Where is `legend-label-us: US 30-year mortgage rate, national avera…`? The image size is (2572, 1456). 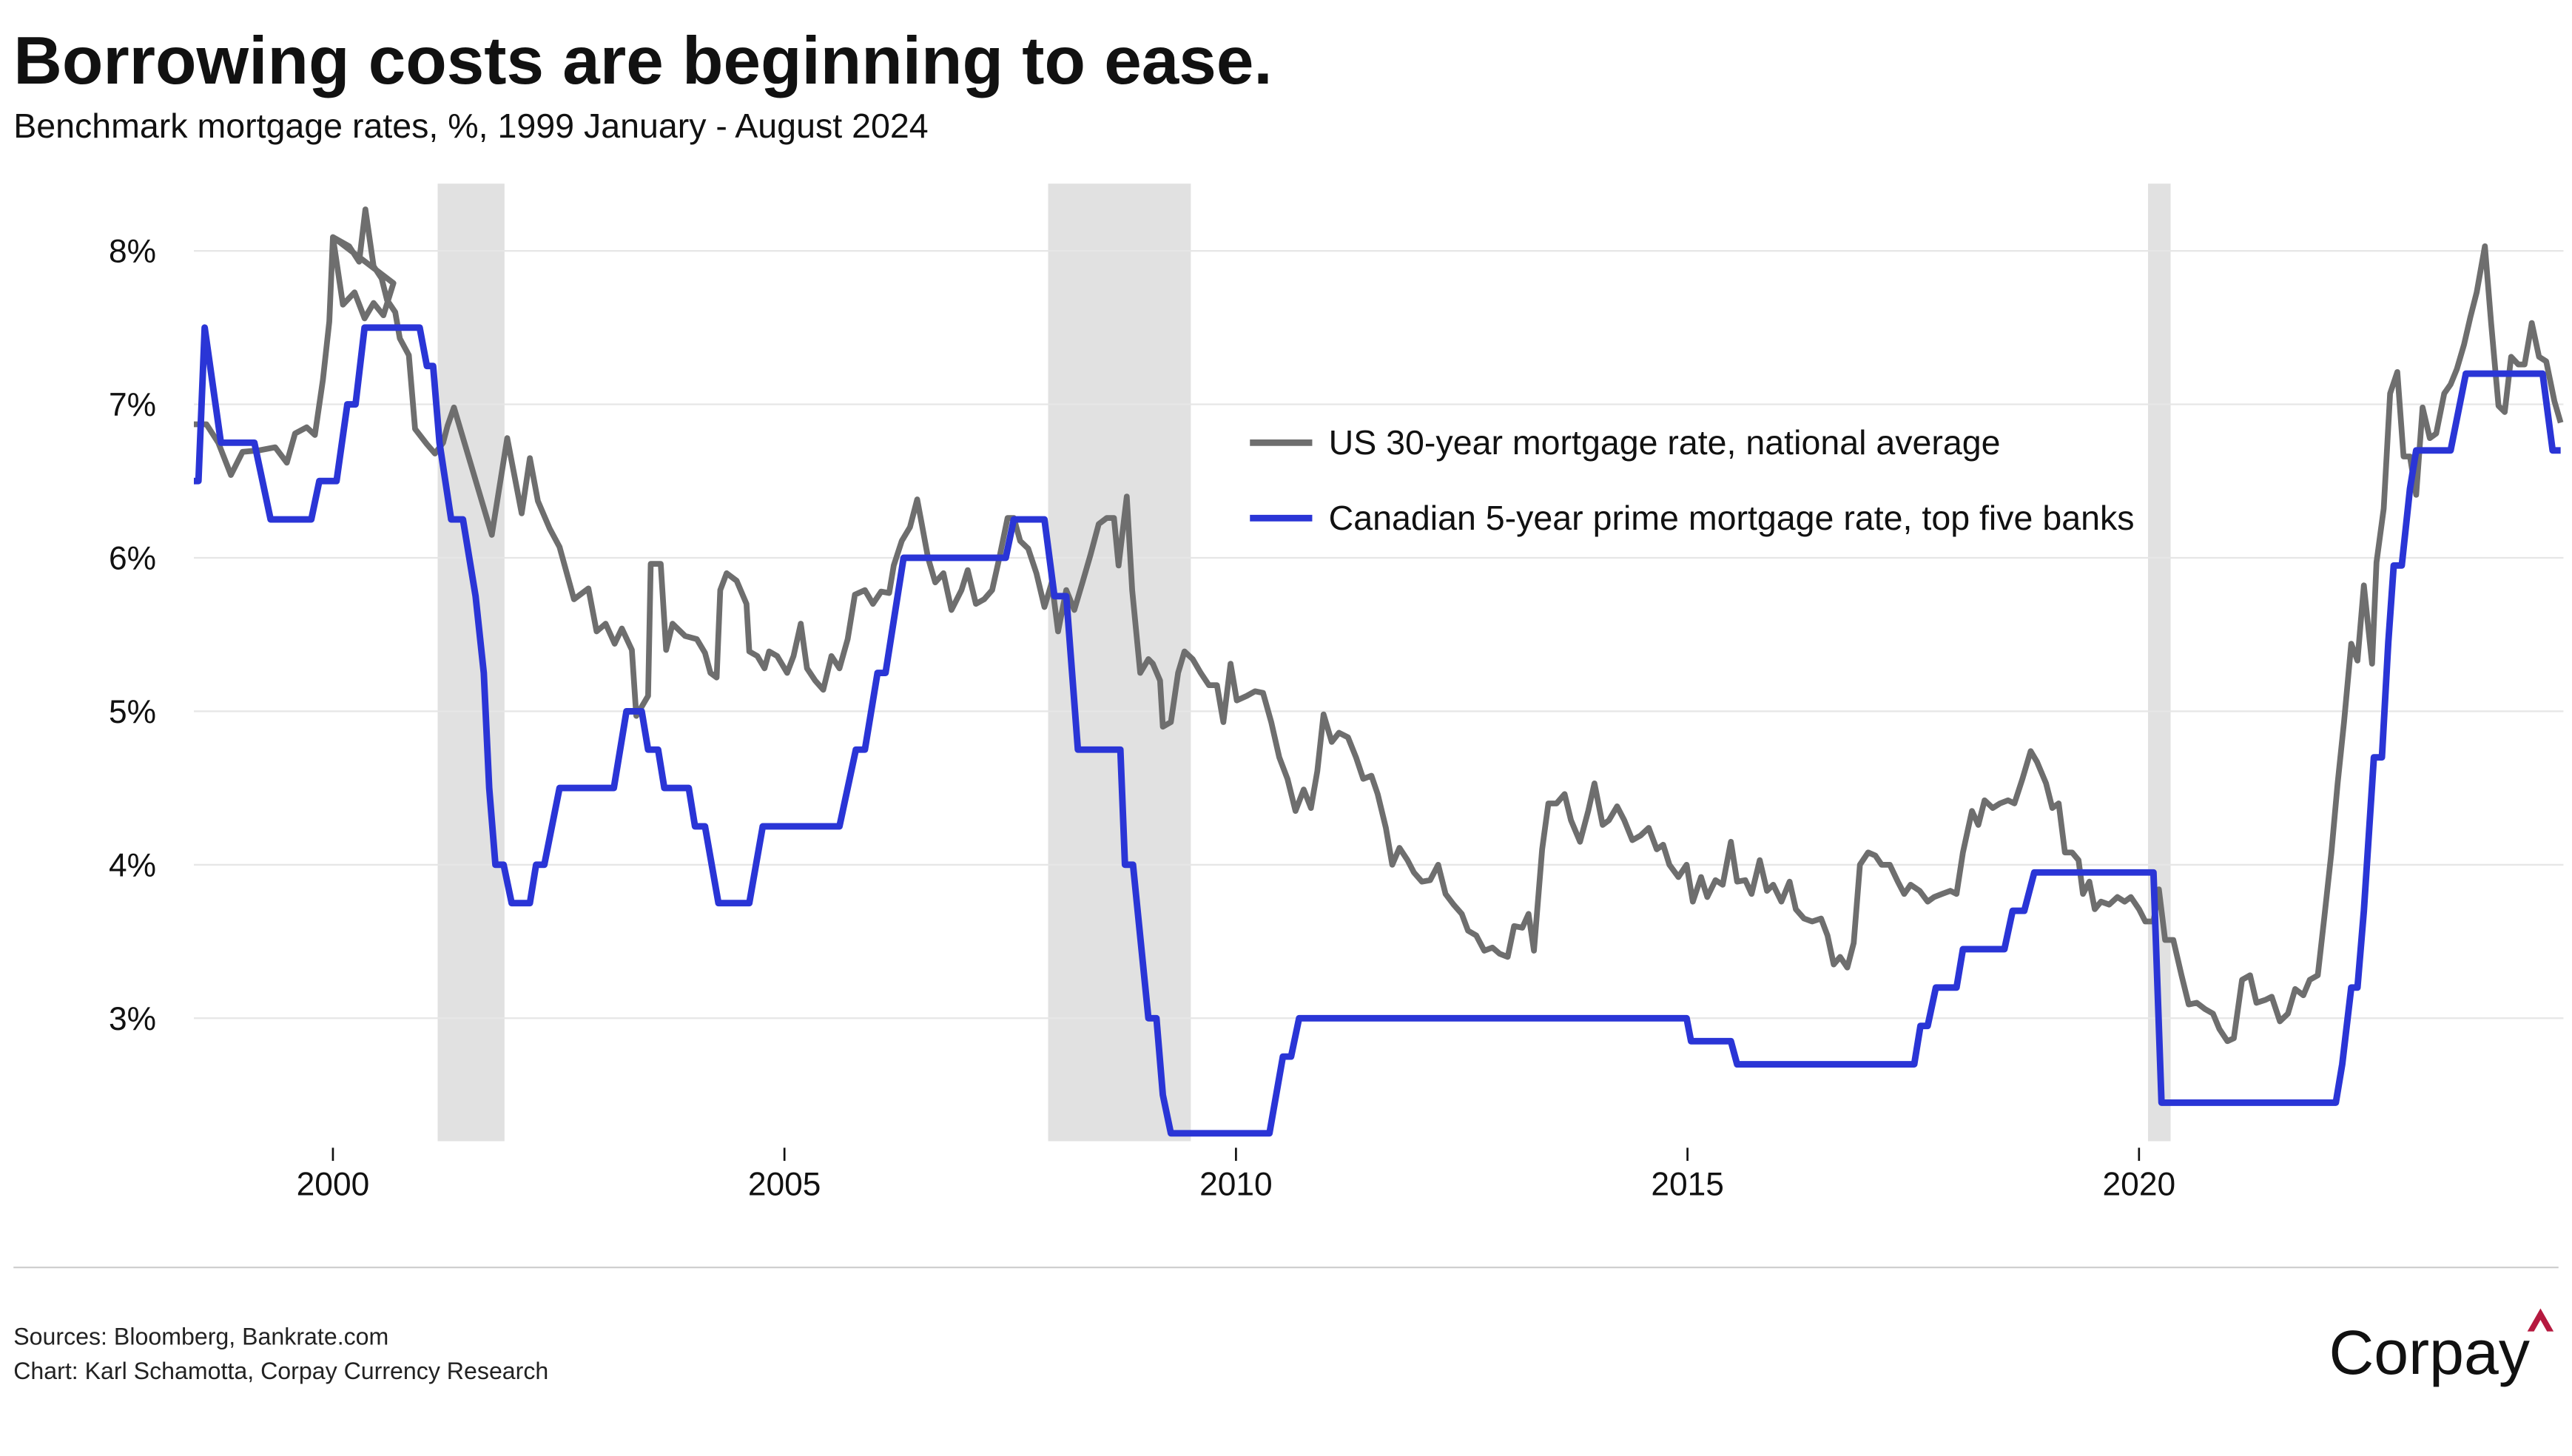
legend-label-us: US 30-year mortgage rate, national avera… is located at coordinates (1665, 443).